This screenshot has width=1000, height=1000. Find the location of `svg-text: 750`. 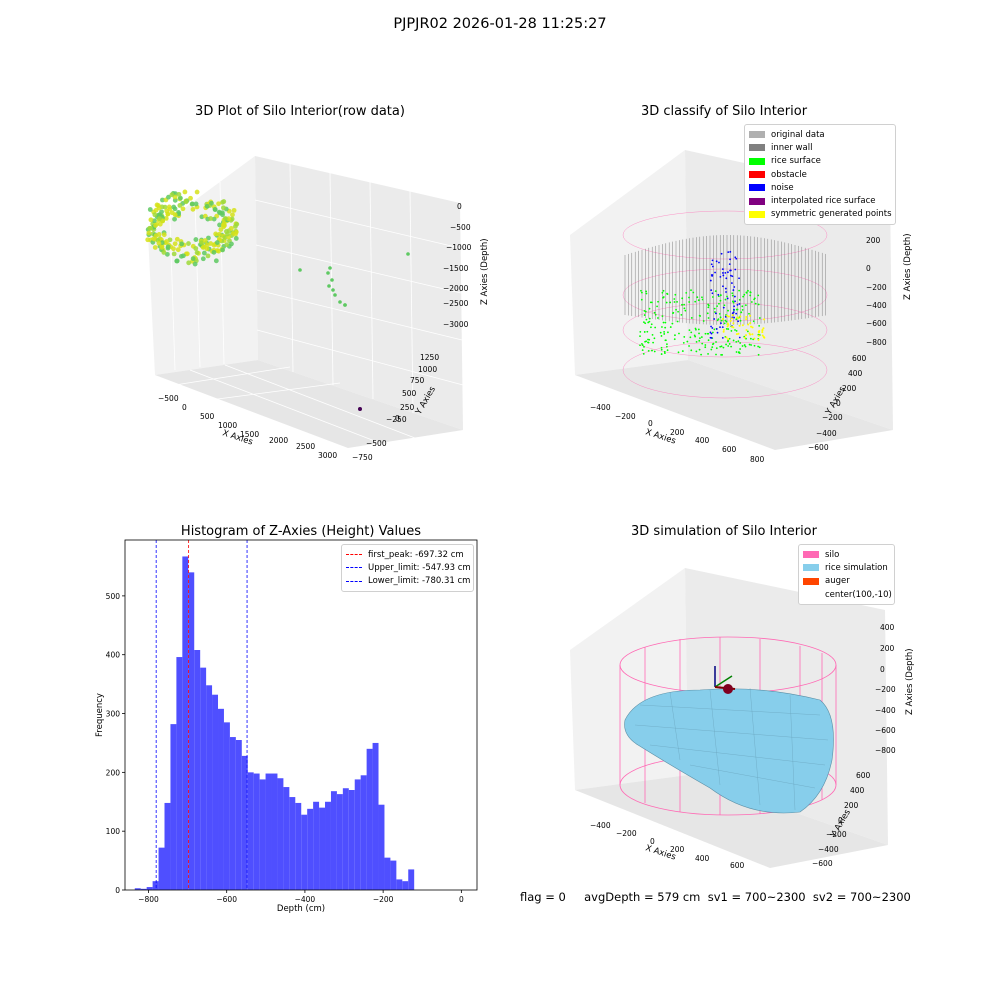

svg-text: 750 is located at coordinates (417, 380).